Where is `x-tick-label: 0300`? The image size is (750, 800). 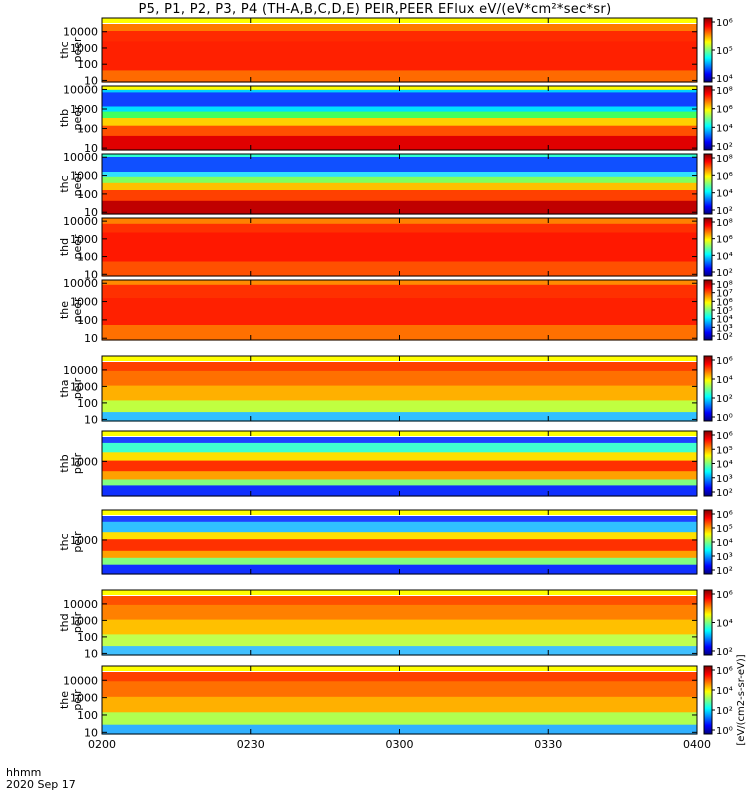 x-tick-label: 0300 is located at coordinates (400, 744).